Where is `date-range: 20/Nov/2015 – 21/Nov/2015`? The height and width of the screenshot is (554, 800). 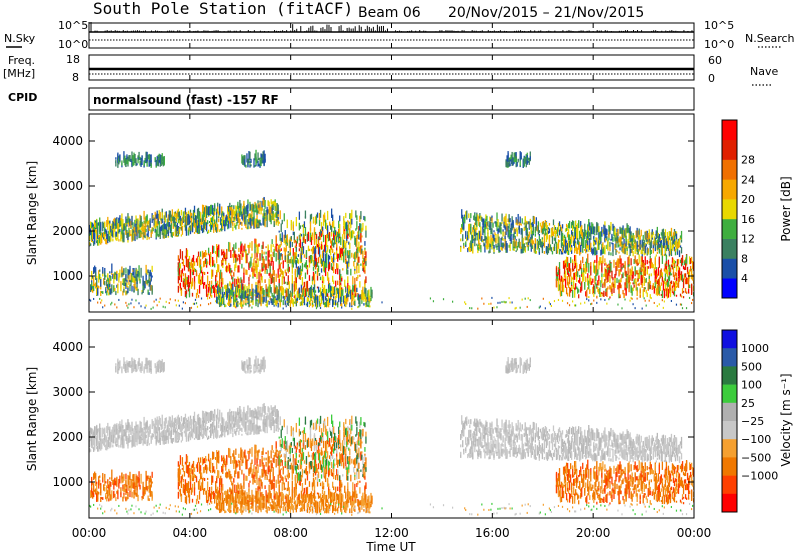 date-range: 20/Nov/2015 – 21/Nov/2015 is located at coordinates (546, 13).